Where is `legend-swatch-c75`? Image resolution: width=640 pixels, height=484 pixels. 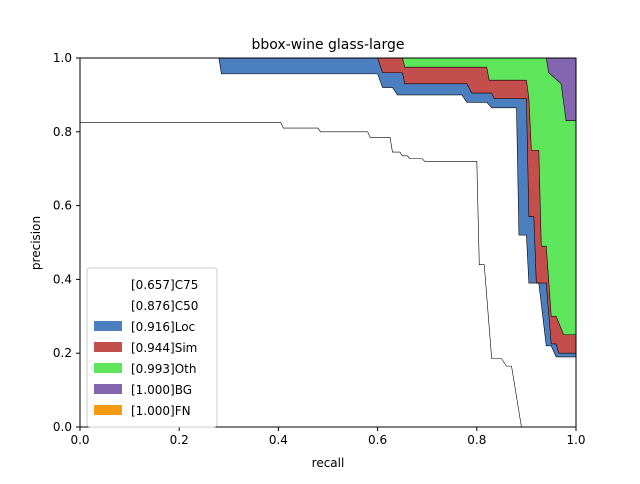
legend-swatch-c75 is located at coordinates (108, 284).